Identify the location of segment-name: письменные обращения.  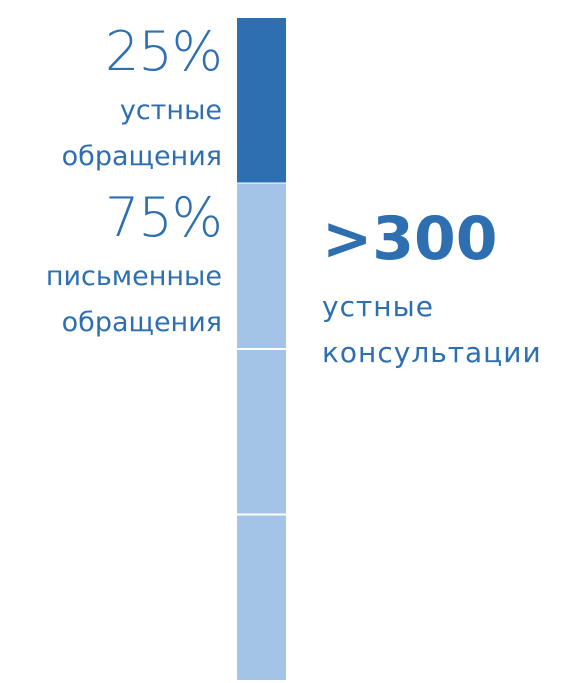
(133, 299).